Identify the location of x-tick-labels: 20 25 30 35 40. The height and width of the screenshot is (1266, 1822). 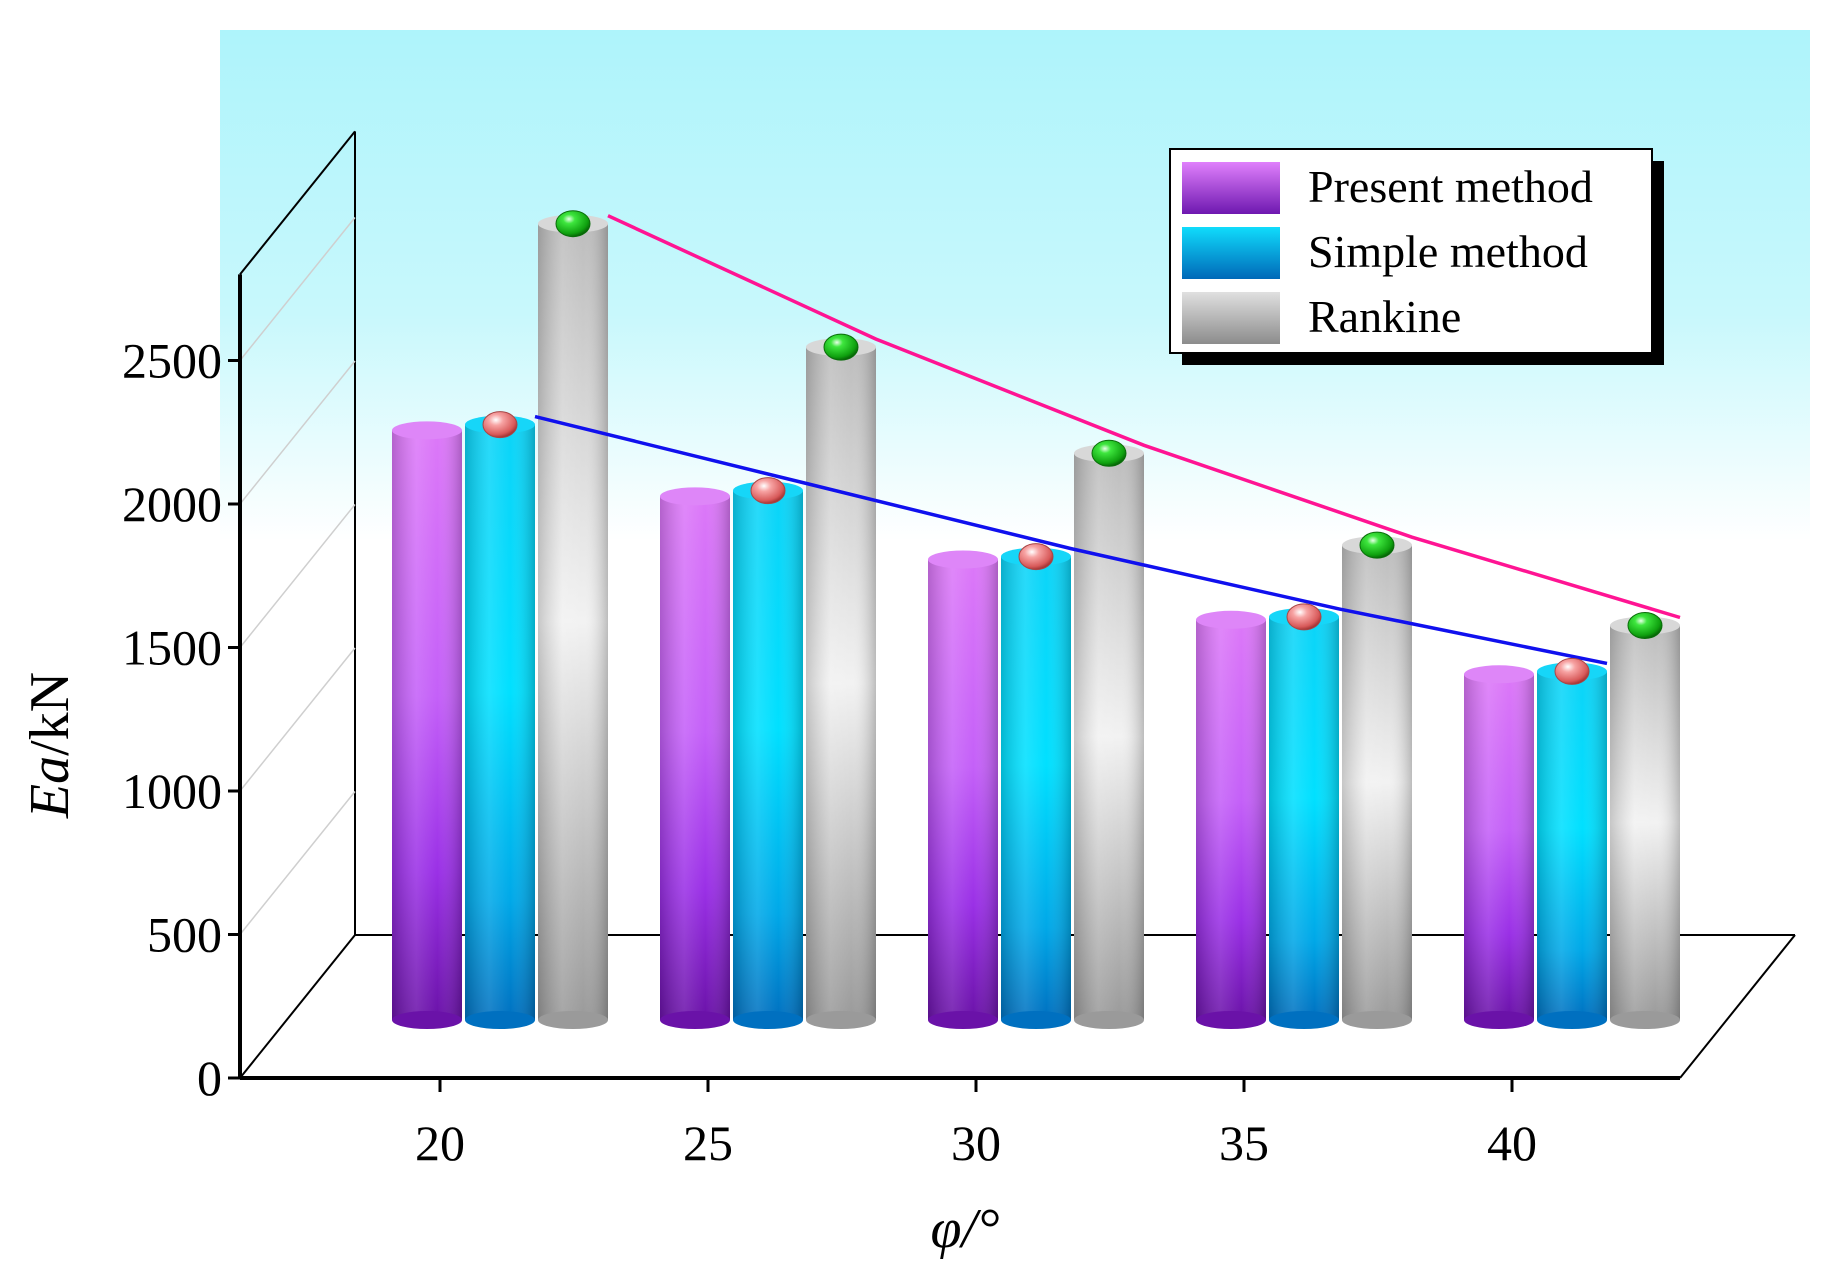
(976, 1143).